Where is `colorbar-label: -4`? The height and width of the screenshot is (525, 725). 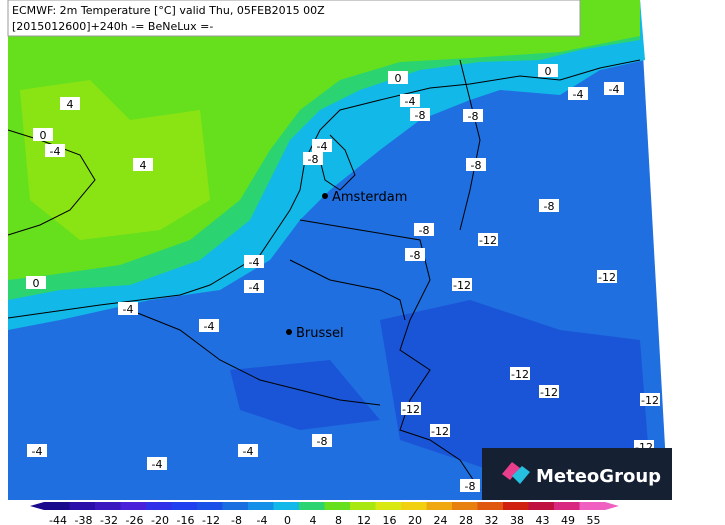
colorbar-label: -4 is located at coordinates (262, 519).